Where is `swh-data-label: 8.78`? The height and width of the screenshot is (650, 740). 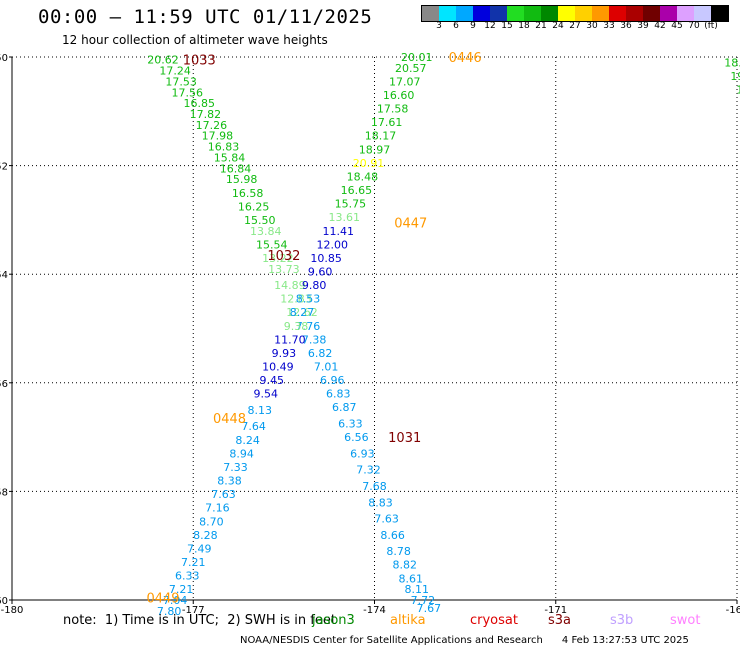
swh-data-label: 8.78 is located at coordinates (398, 551).